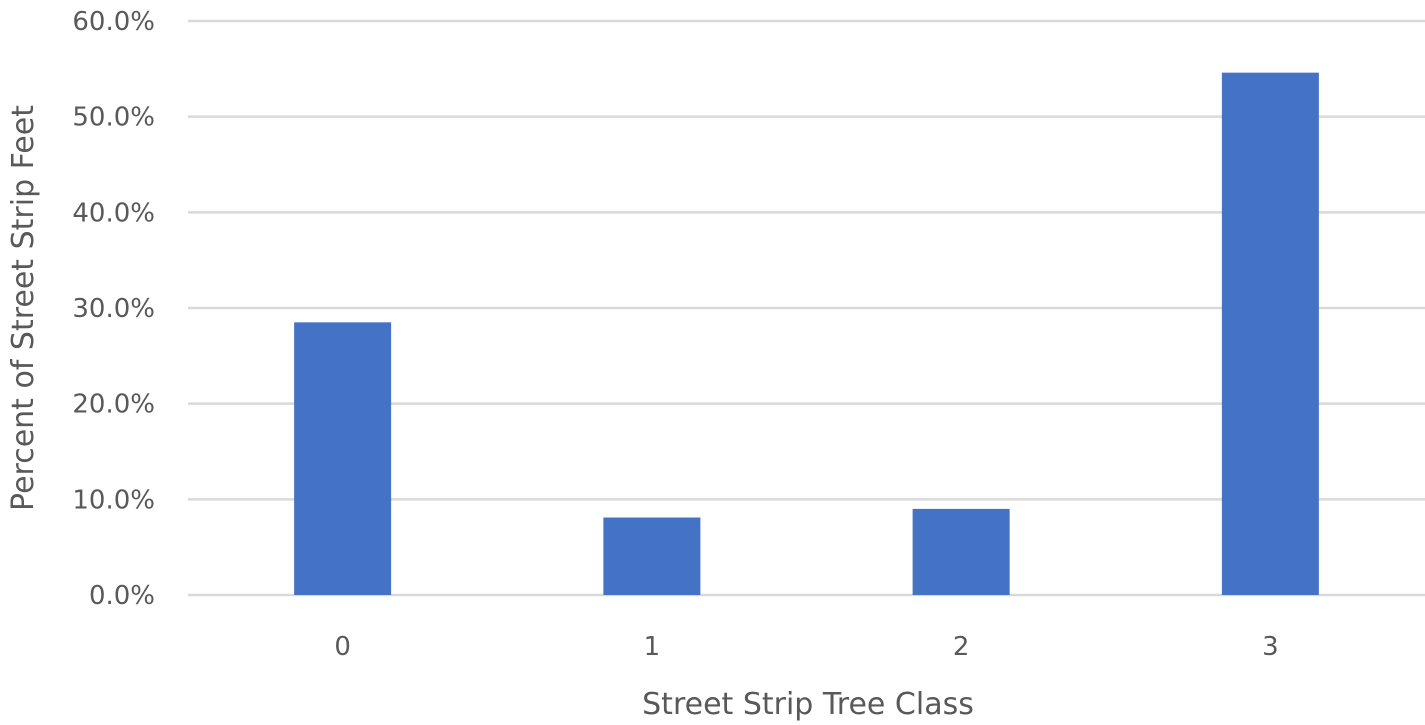  I want to click on y-tick-label: 10.0%, so click(113, 500).